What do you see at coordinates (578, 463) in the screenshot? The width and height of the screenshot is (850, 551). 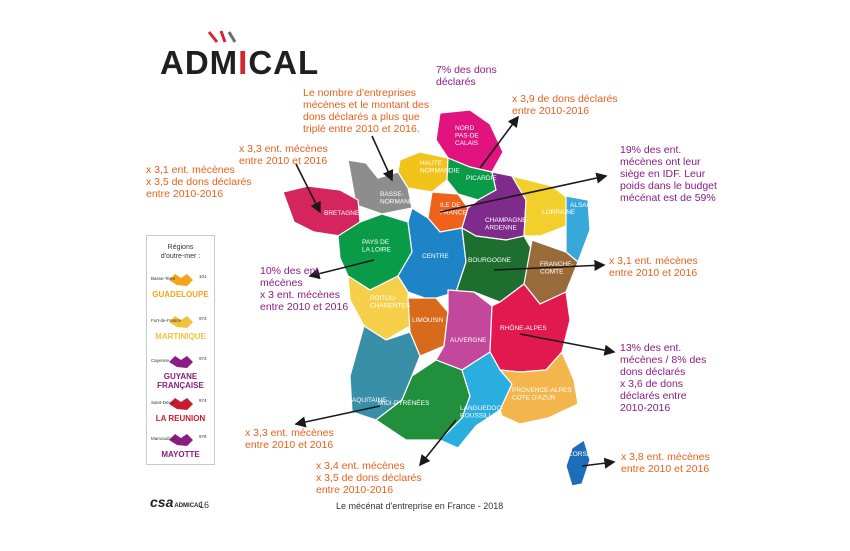 I see `region-corse` at bounding box center [578, 463].